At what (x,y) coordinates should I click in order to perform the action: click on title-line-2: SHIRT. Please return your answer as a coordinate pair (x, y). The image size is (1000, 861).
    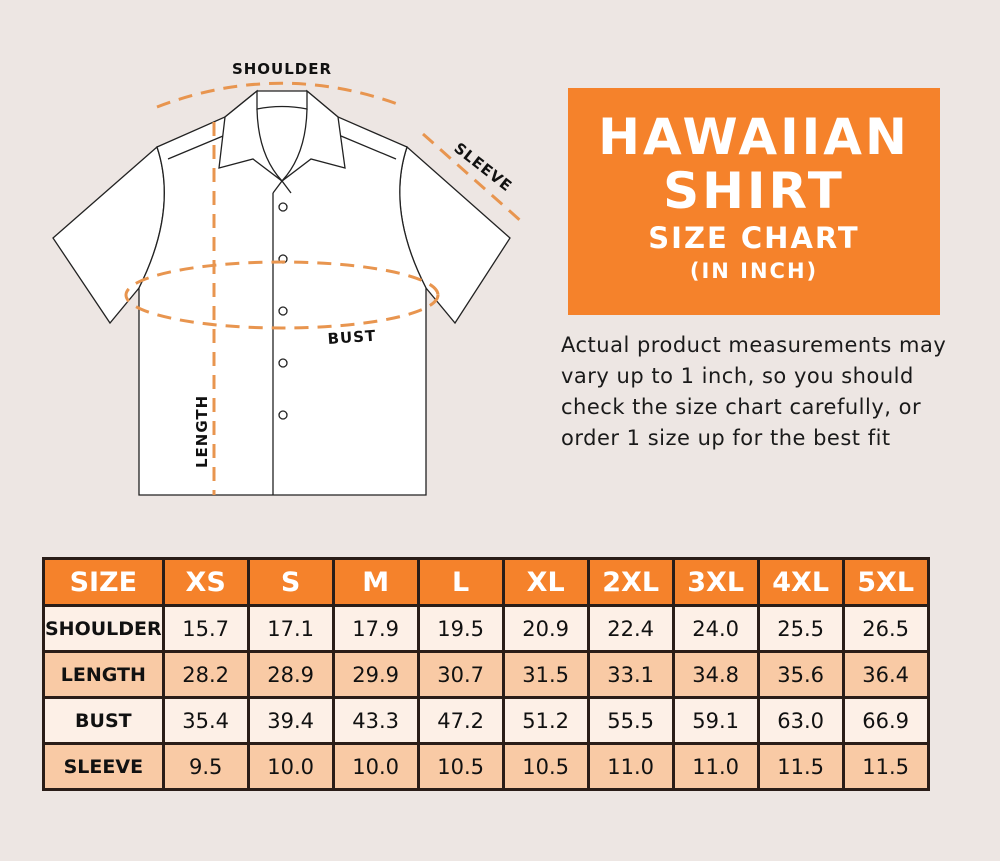
    Looking at the image, I should click on (754, 191).